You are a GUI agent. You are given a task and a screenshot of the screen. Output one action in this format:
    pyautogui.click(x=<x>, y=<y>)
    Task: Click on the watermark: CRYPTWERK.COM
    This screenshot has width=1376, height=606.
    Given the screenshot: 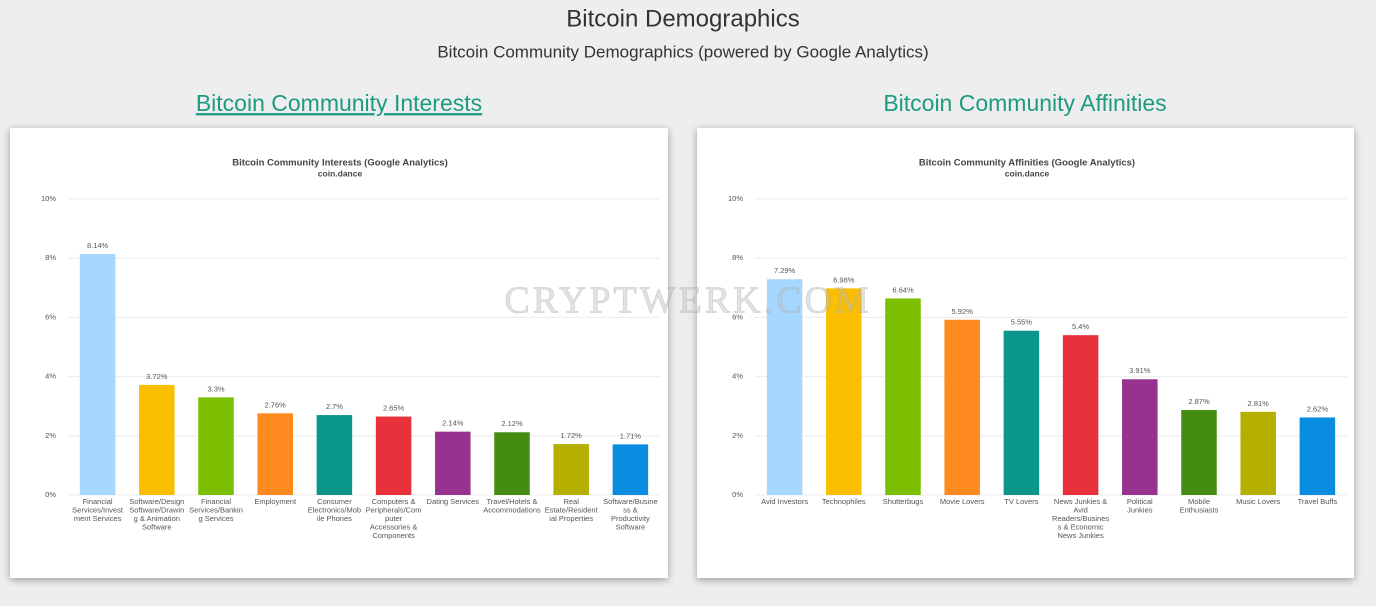 What is the action you would take?
    pyautogui.click(x=687, y=301)
    